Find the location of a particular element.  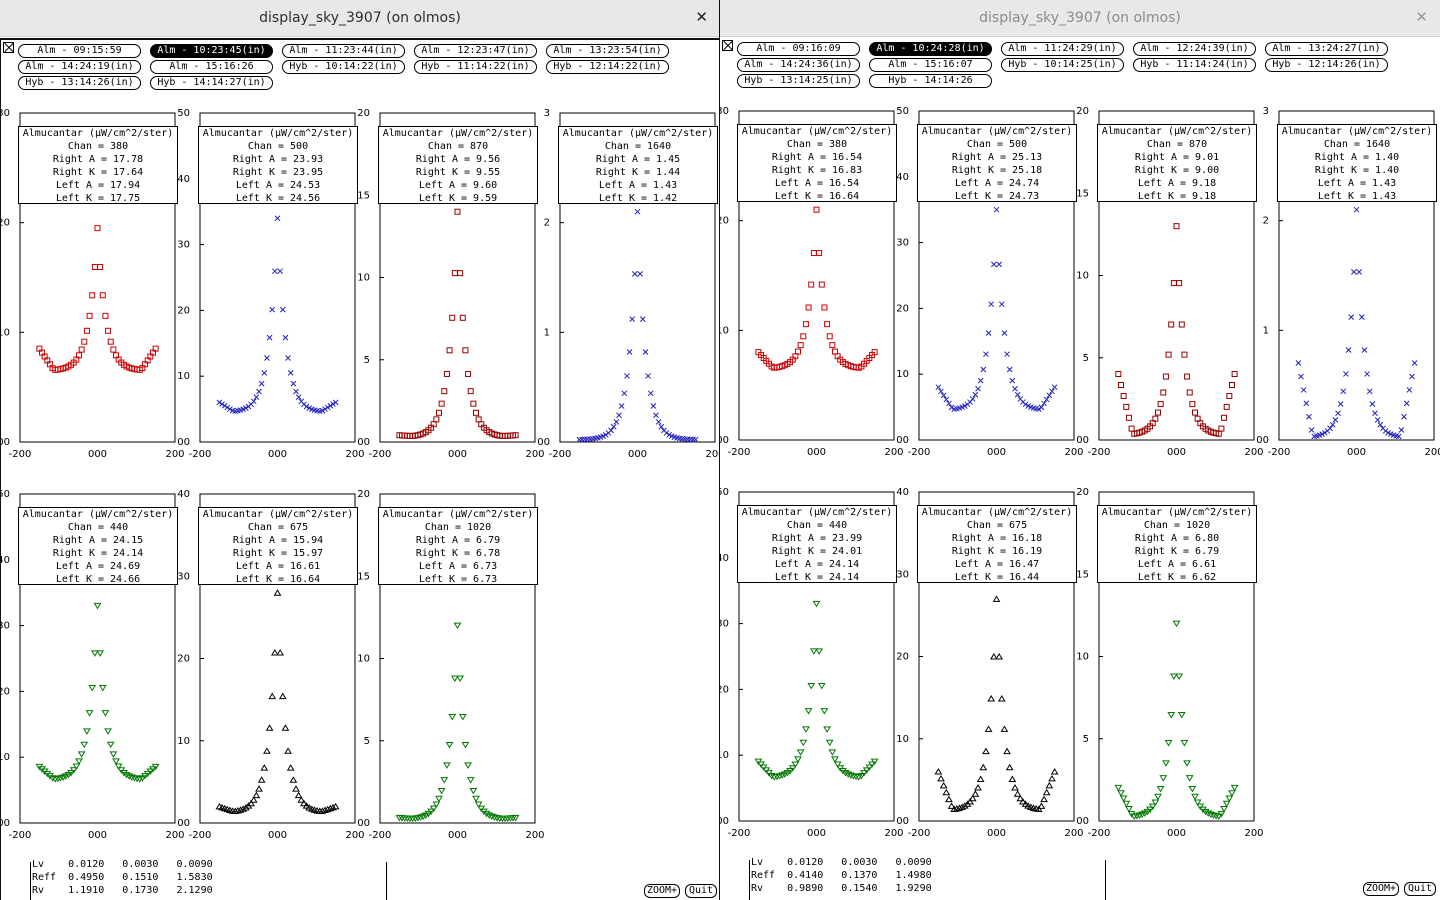

stats-line-rk: Right K = 24.14 is located at coordinates (98, 553).